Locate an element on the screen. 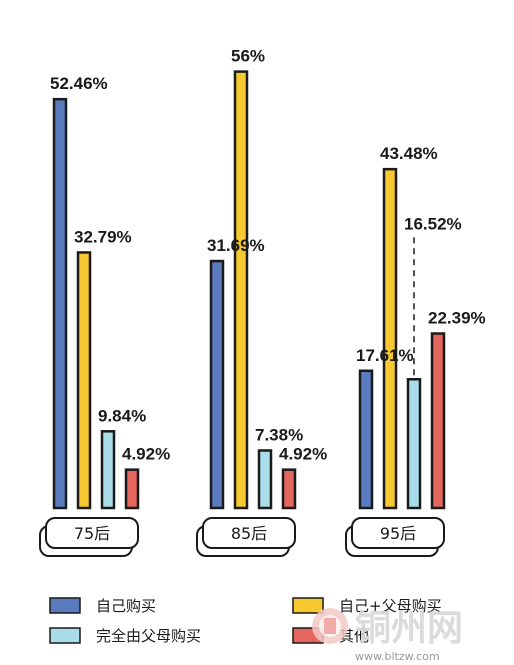 The height and width of the screenshot is (665, 514). value-label-1-2: 32.79% is located at coordinates (103, 236).